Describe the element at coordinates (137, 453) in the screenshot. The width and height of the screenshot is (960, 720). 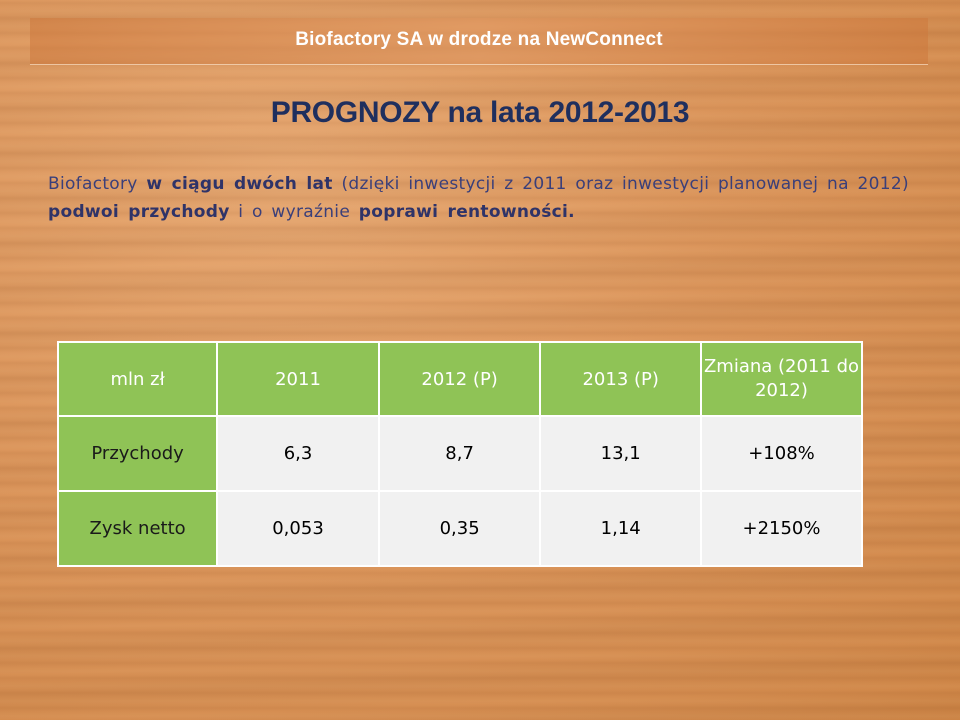
I see `row-label: Przychody` at that location.